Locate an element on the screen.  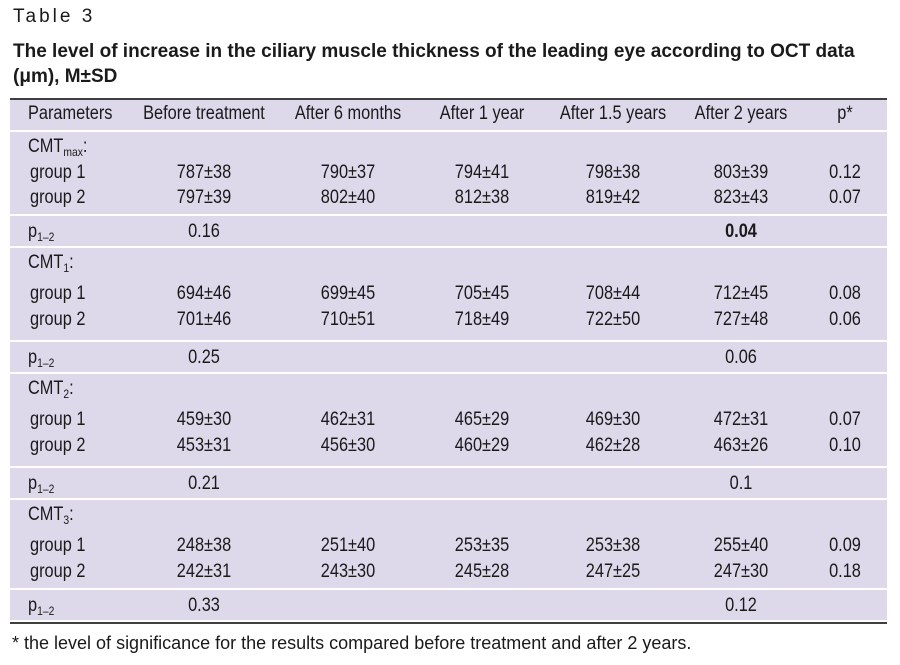
value-cell: 243±30 is located at coordinates (348, 571).